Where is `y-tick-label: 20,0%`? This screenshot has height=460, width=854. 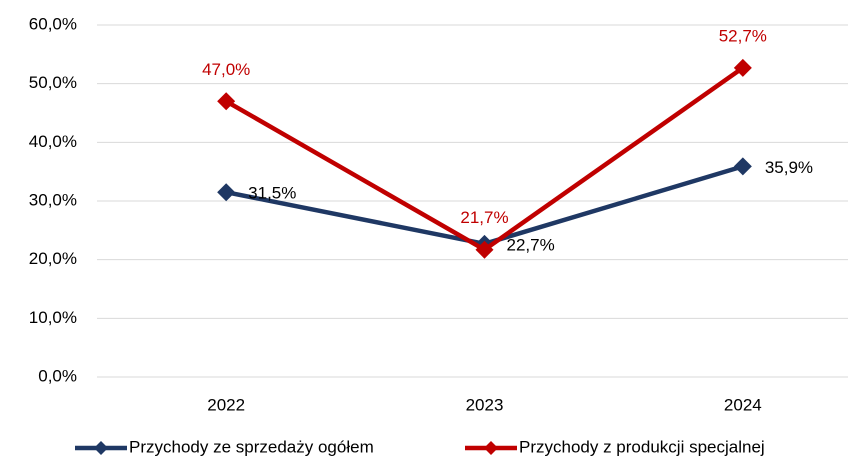
y-tick-label: 20,0% is located at coordinates (53, 258).